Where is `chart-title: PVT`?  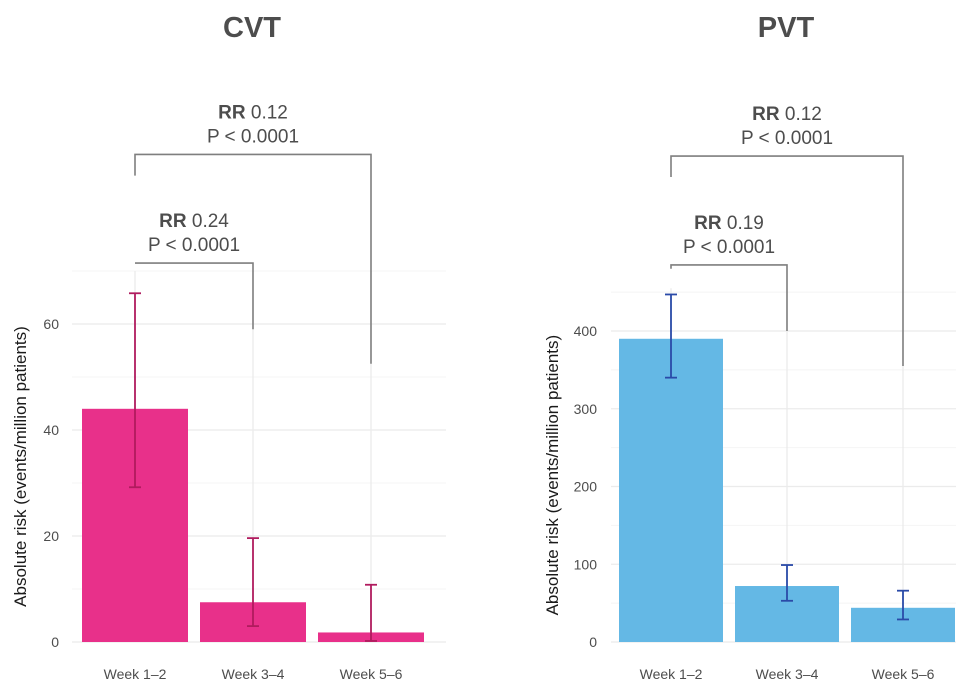
chart-title: PVT is located at coordinates (786, 28).